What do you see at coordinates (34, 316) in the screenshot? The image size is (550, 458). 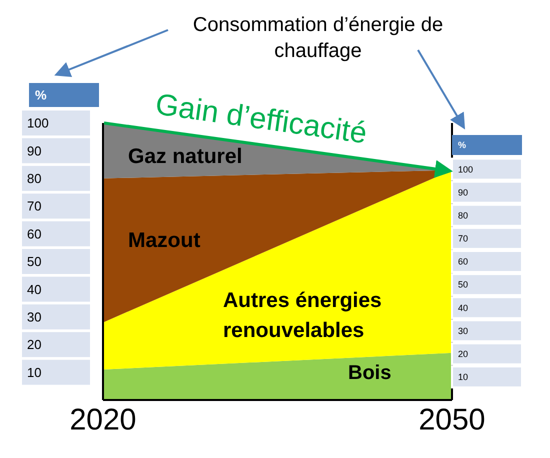 I see `y-tick-label: 30` at bounding box center [34, 316].